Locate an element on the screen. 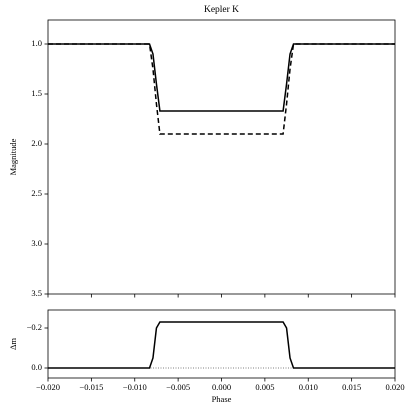 The height and width of the screenshot is (415, 415). y-tick-label: −0.2 is located at coordinates (34, 327).